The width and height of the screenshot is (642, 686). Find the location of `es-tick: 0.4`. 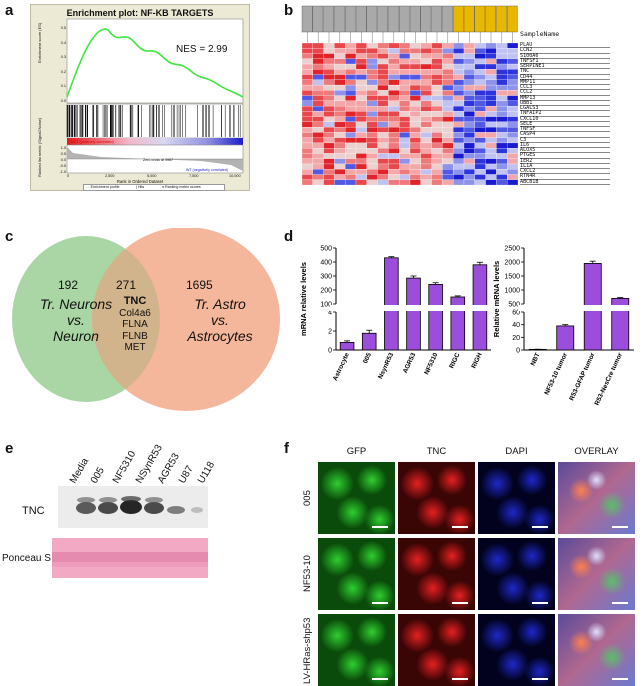

es-tick: 0.4 is located at coordinates (63, 42).